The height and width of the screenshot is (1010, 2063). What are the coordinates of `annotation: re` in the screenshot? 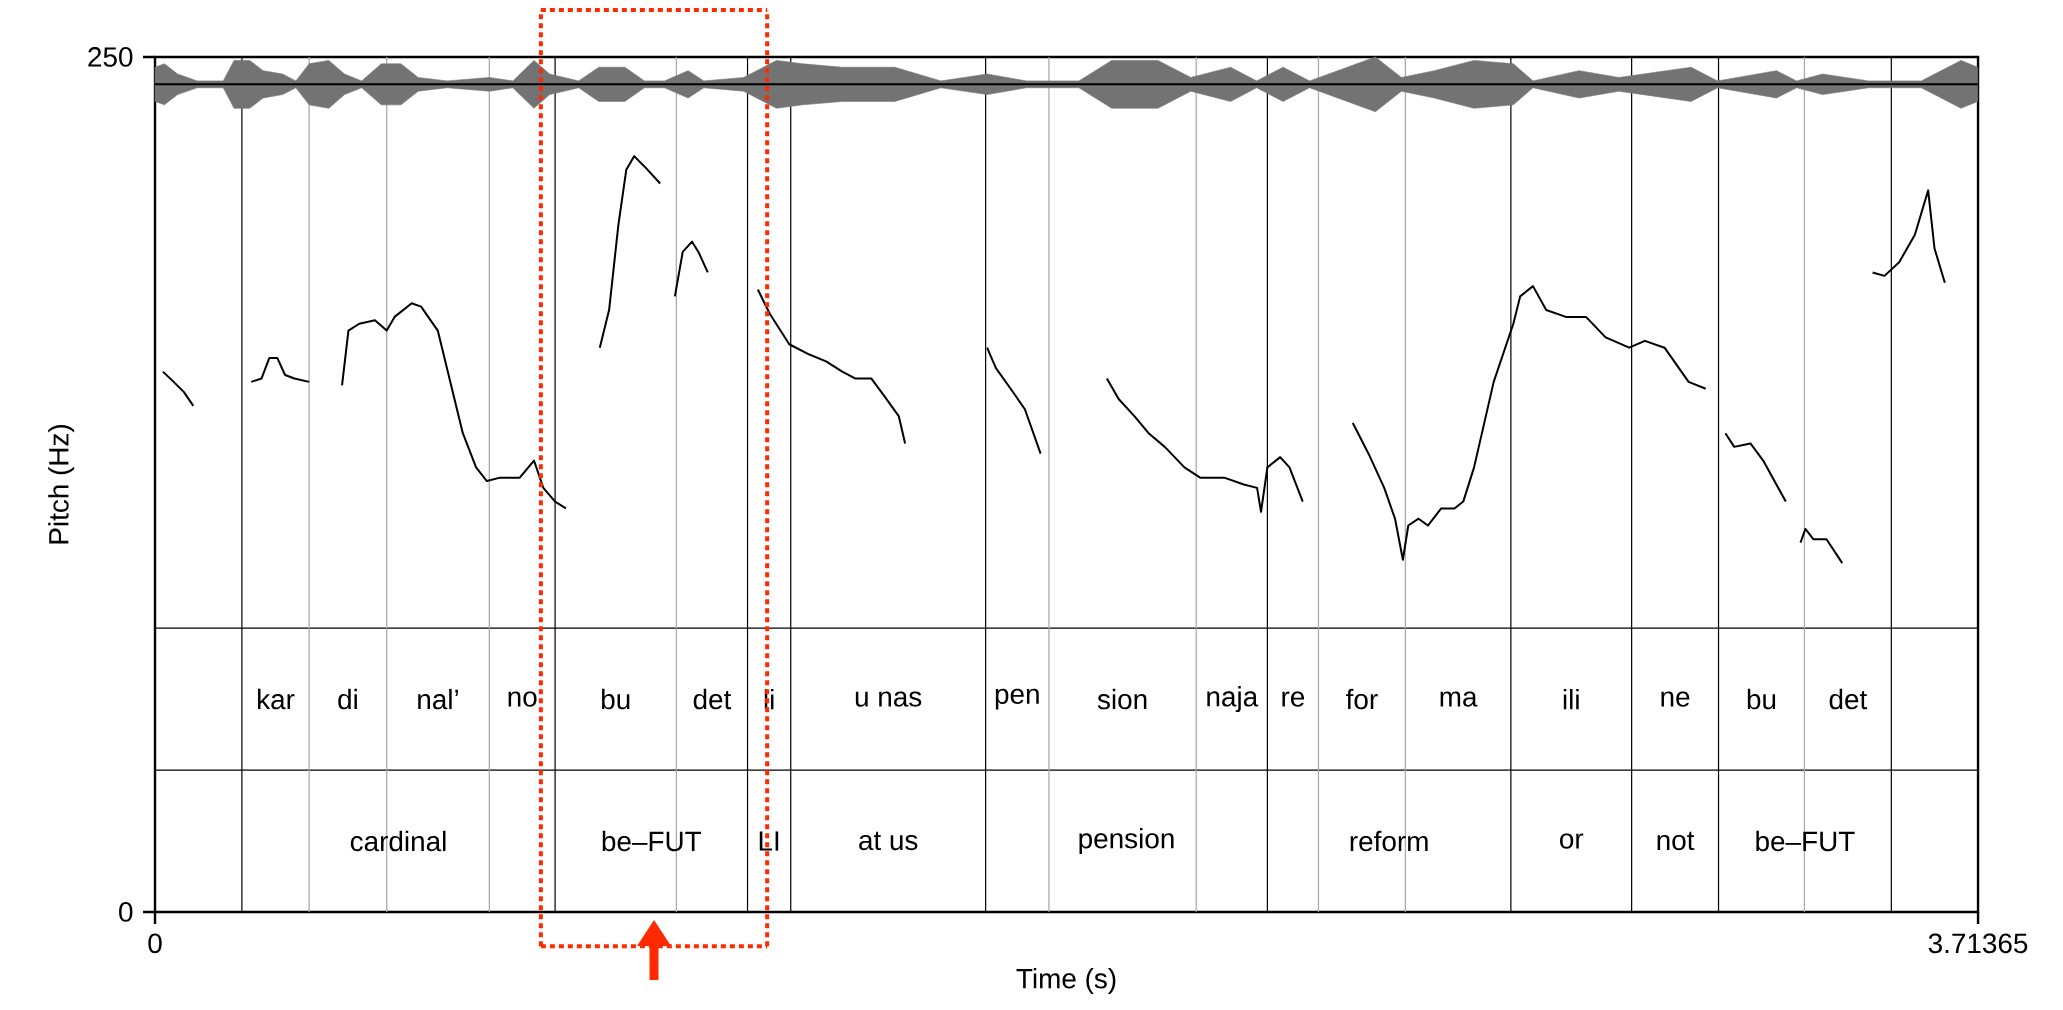 It's located at (1293, 699).